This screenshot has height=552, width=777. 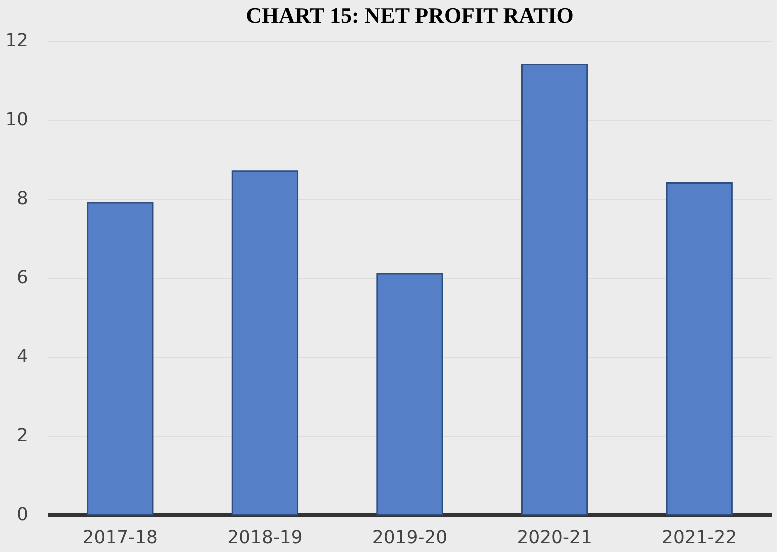 What do you see at coordinates (120, 538) in the screenshot?
I see `x-tick-label: 2017-18` at bounding box center [120, 538].